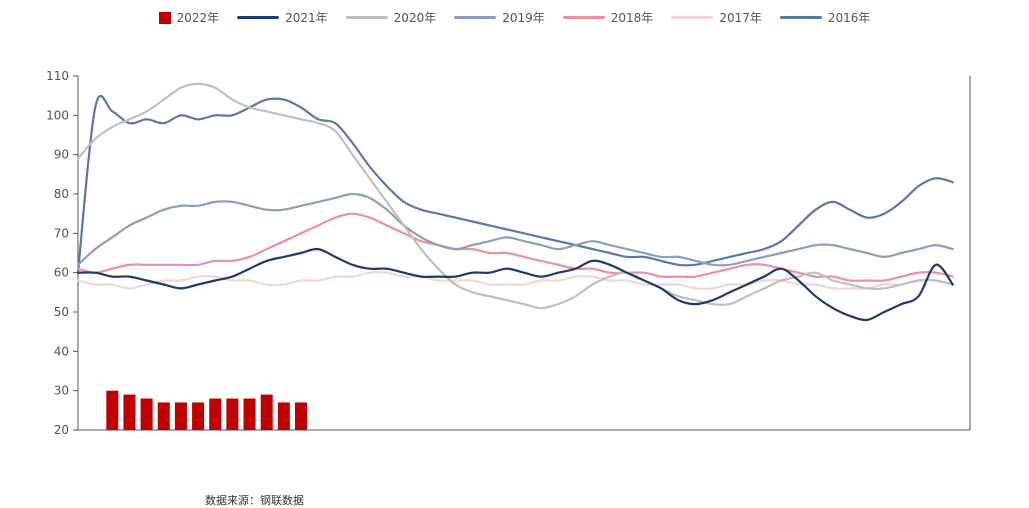 This screenshot has width=1029, height=508. Describe the element at coordinates (391, 17) in the screenshot. I see `legend-item: 2020年` at that location.